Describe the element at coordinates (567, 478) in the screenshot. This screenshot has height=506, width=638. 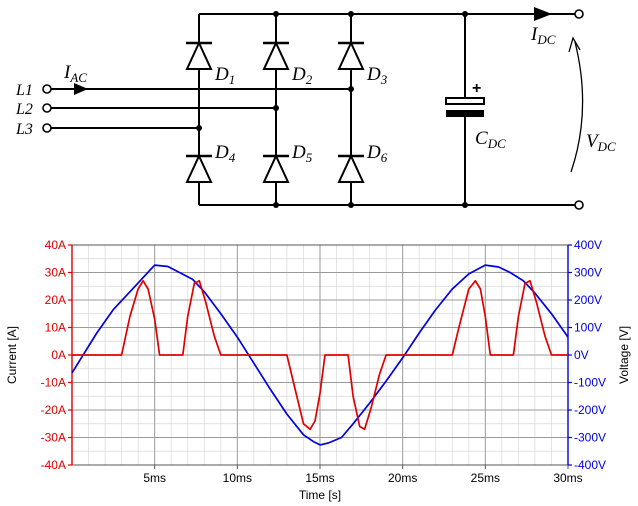
I see `x-tick-label: 30ms` at that location.